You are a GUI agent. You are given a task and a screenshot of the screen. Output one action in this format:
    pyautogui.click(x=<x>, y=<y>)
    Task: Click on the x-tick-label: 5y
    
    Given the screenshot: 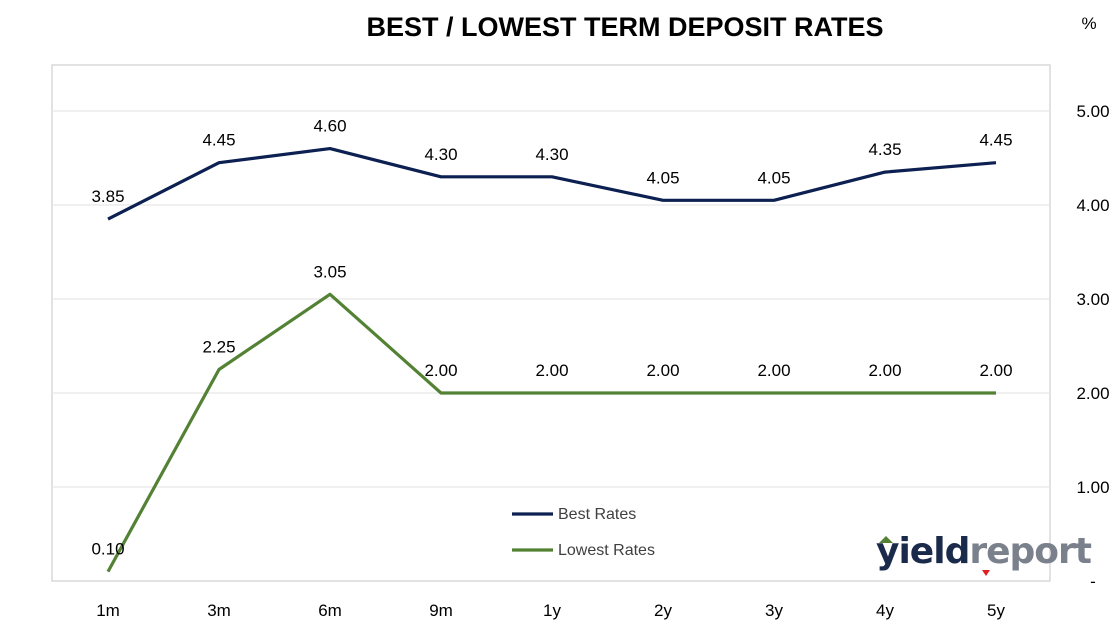 What is the action you would take?
    pyautogui.click(x=996, y=610)
    